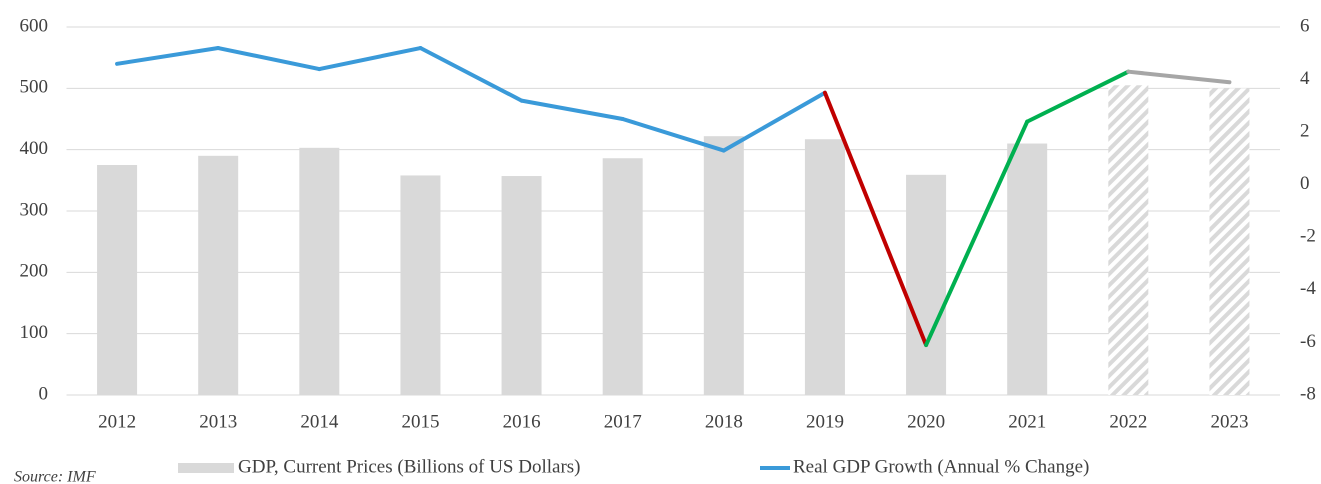 The width and height of the screenshot is (1321, 484). Describe the element at coordinates (218, 421) in the screenshot. I see `x-tick-label: 2013` at that location.